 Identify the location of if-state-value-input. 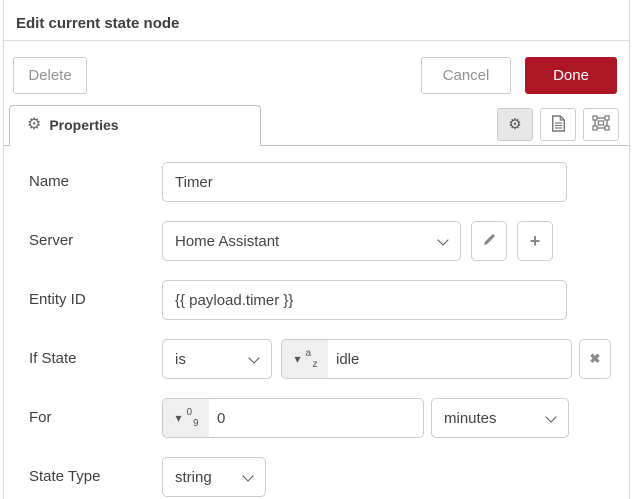
(449, 359).